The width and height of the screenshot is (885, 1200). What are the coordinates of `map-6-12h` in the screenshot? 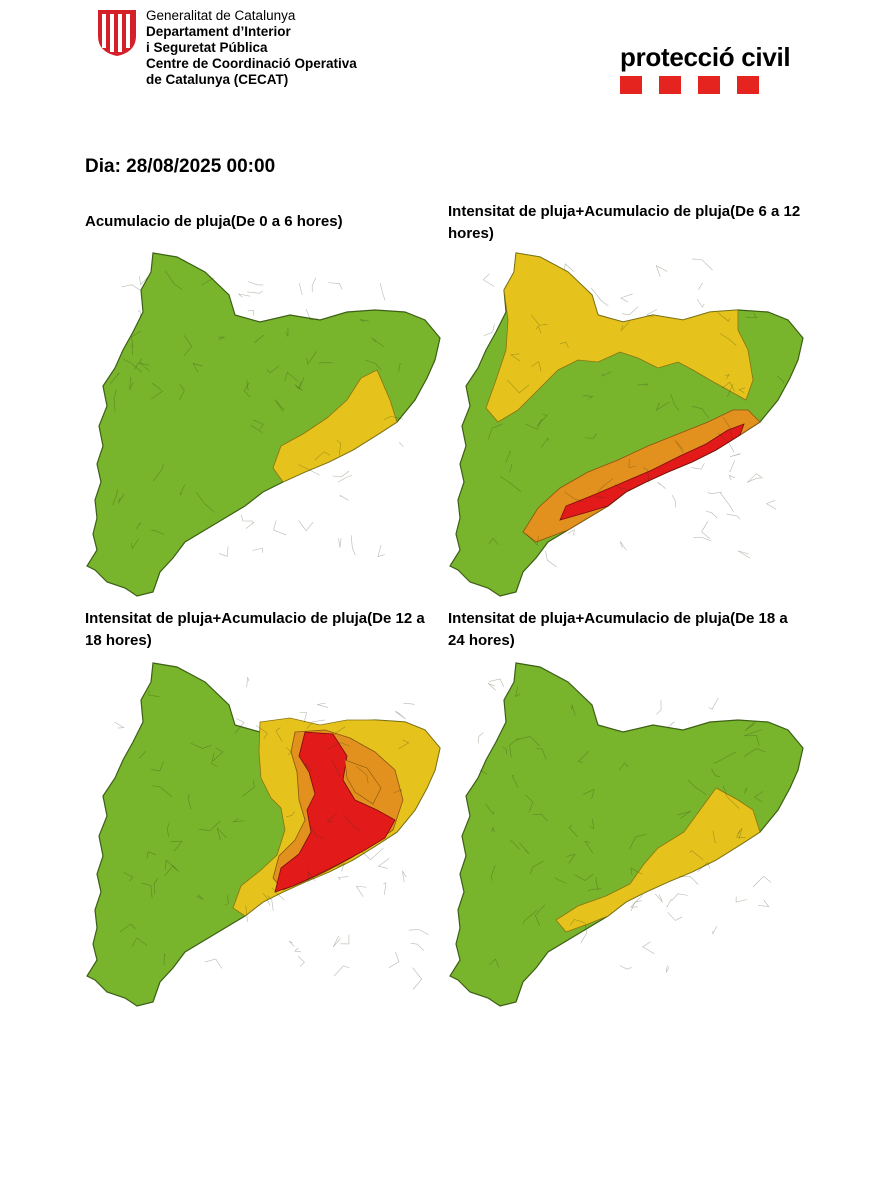 It's located at (628, 425).